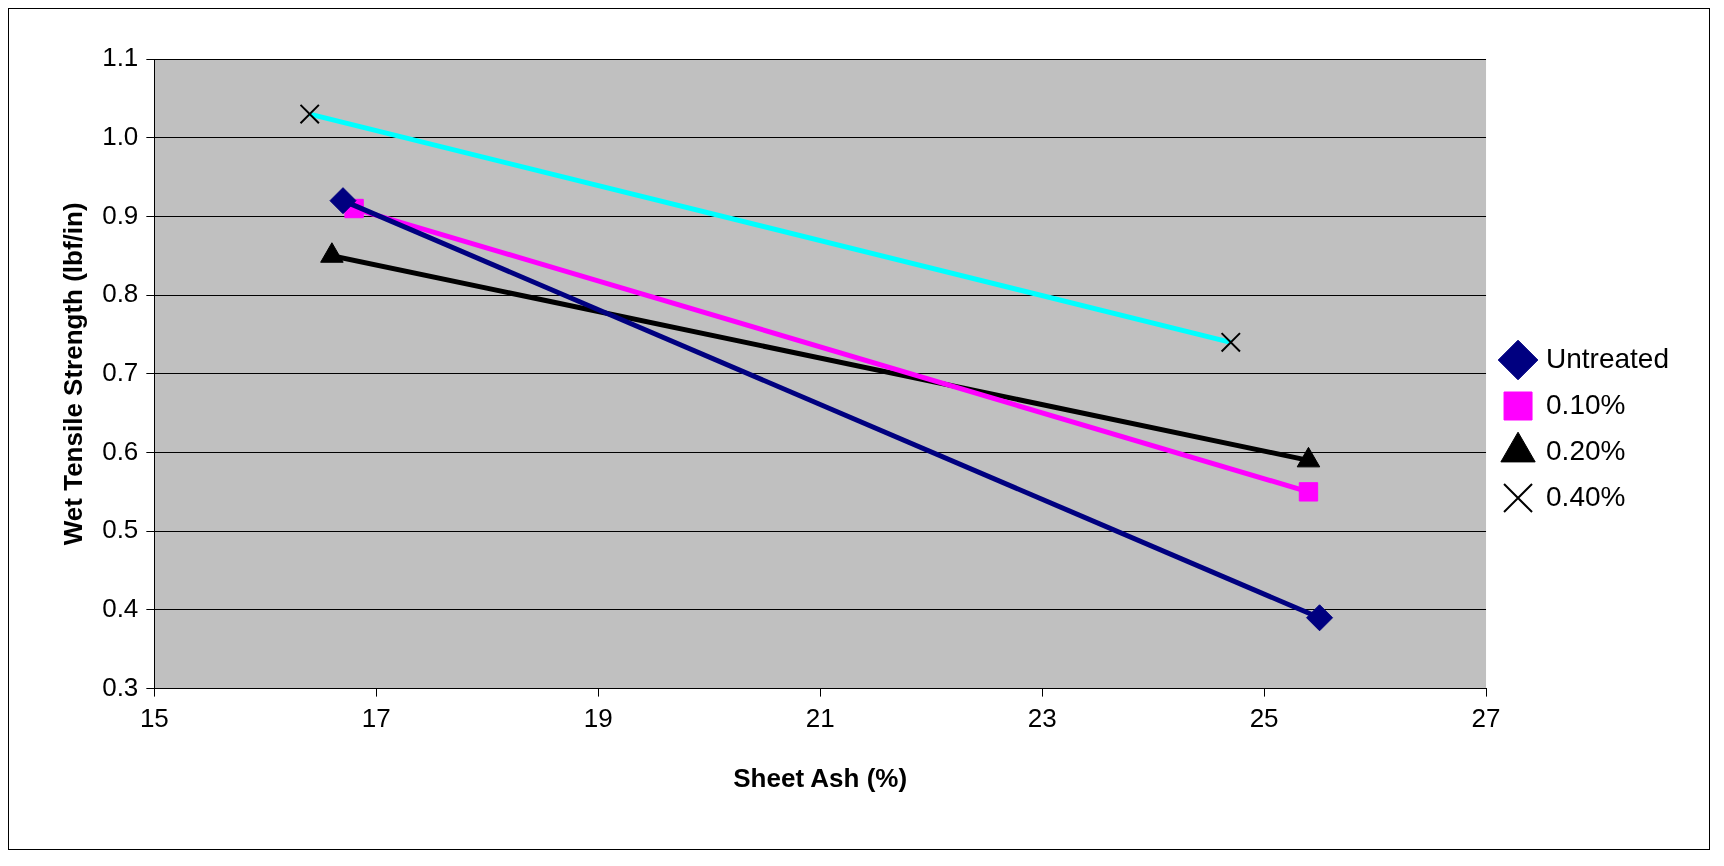 This screenshot has height=866, width=1724. Describe the element at coordinates (154, 718) in the screenshot. I see `x-tick-label: 15` at that location.